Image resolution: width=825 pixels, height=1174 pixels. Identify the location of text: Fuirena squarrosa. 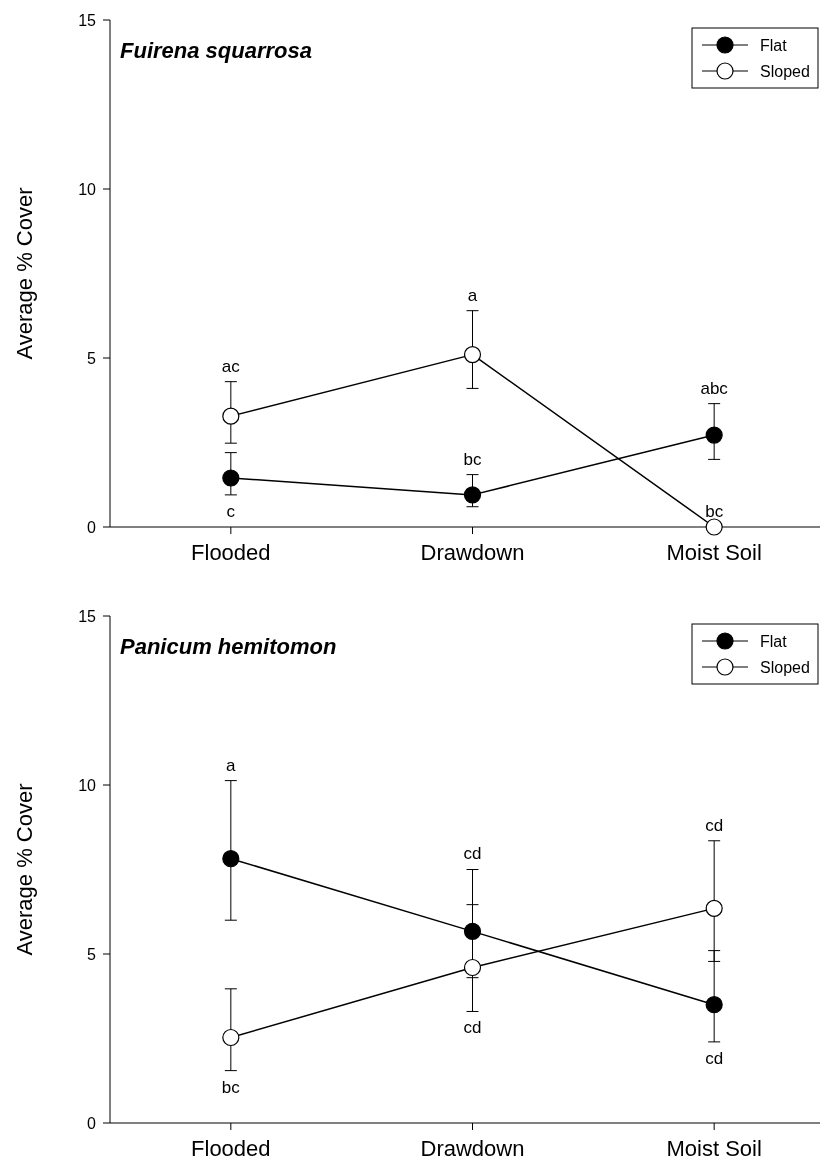
(216, 50).